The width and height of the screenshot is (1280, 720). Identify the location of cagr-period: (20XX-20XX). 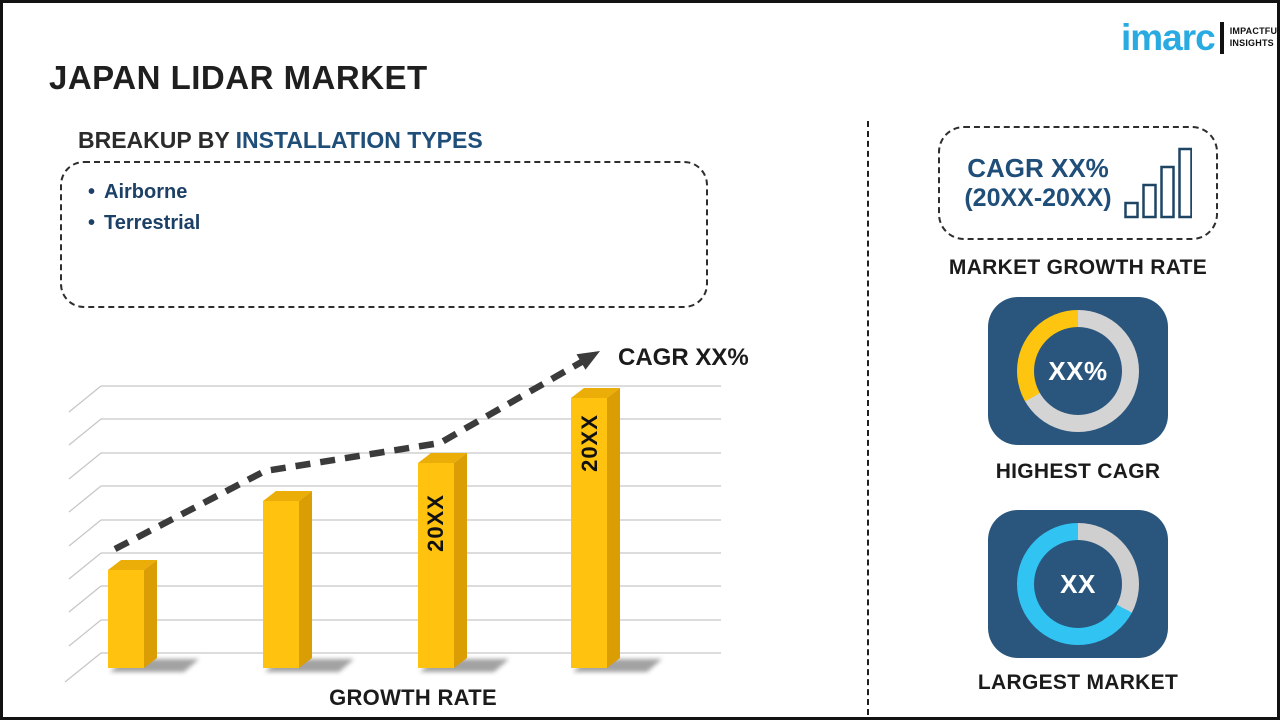
(1038, 197).